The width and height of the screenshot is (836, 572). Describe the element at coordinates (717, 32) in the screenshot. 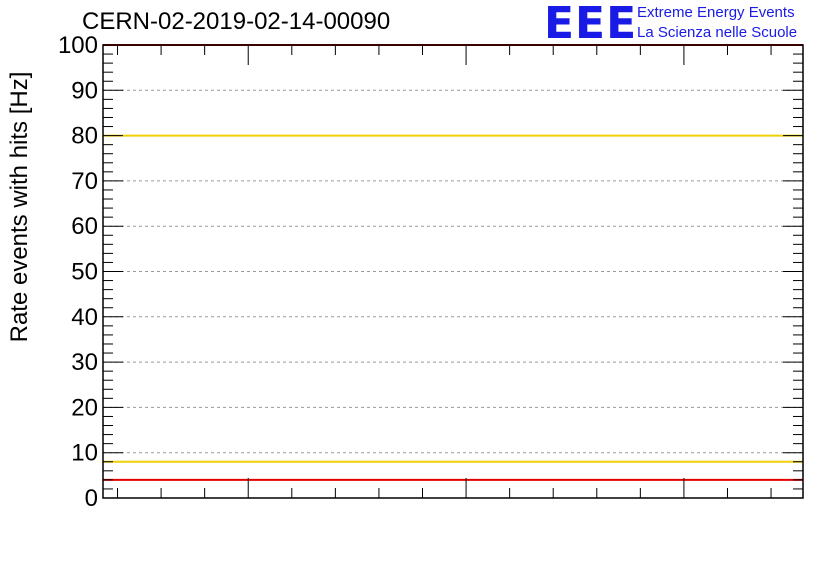

I see `logo-line-2: La Scienza nelle Scuole` at that location.